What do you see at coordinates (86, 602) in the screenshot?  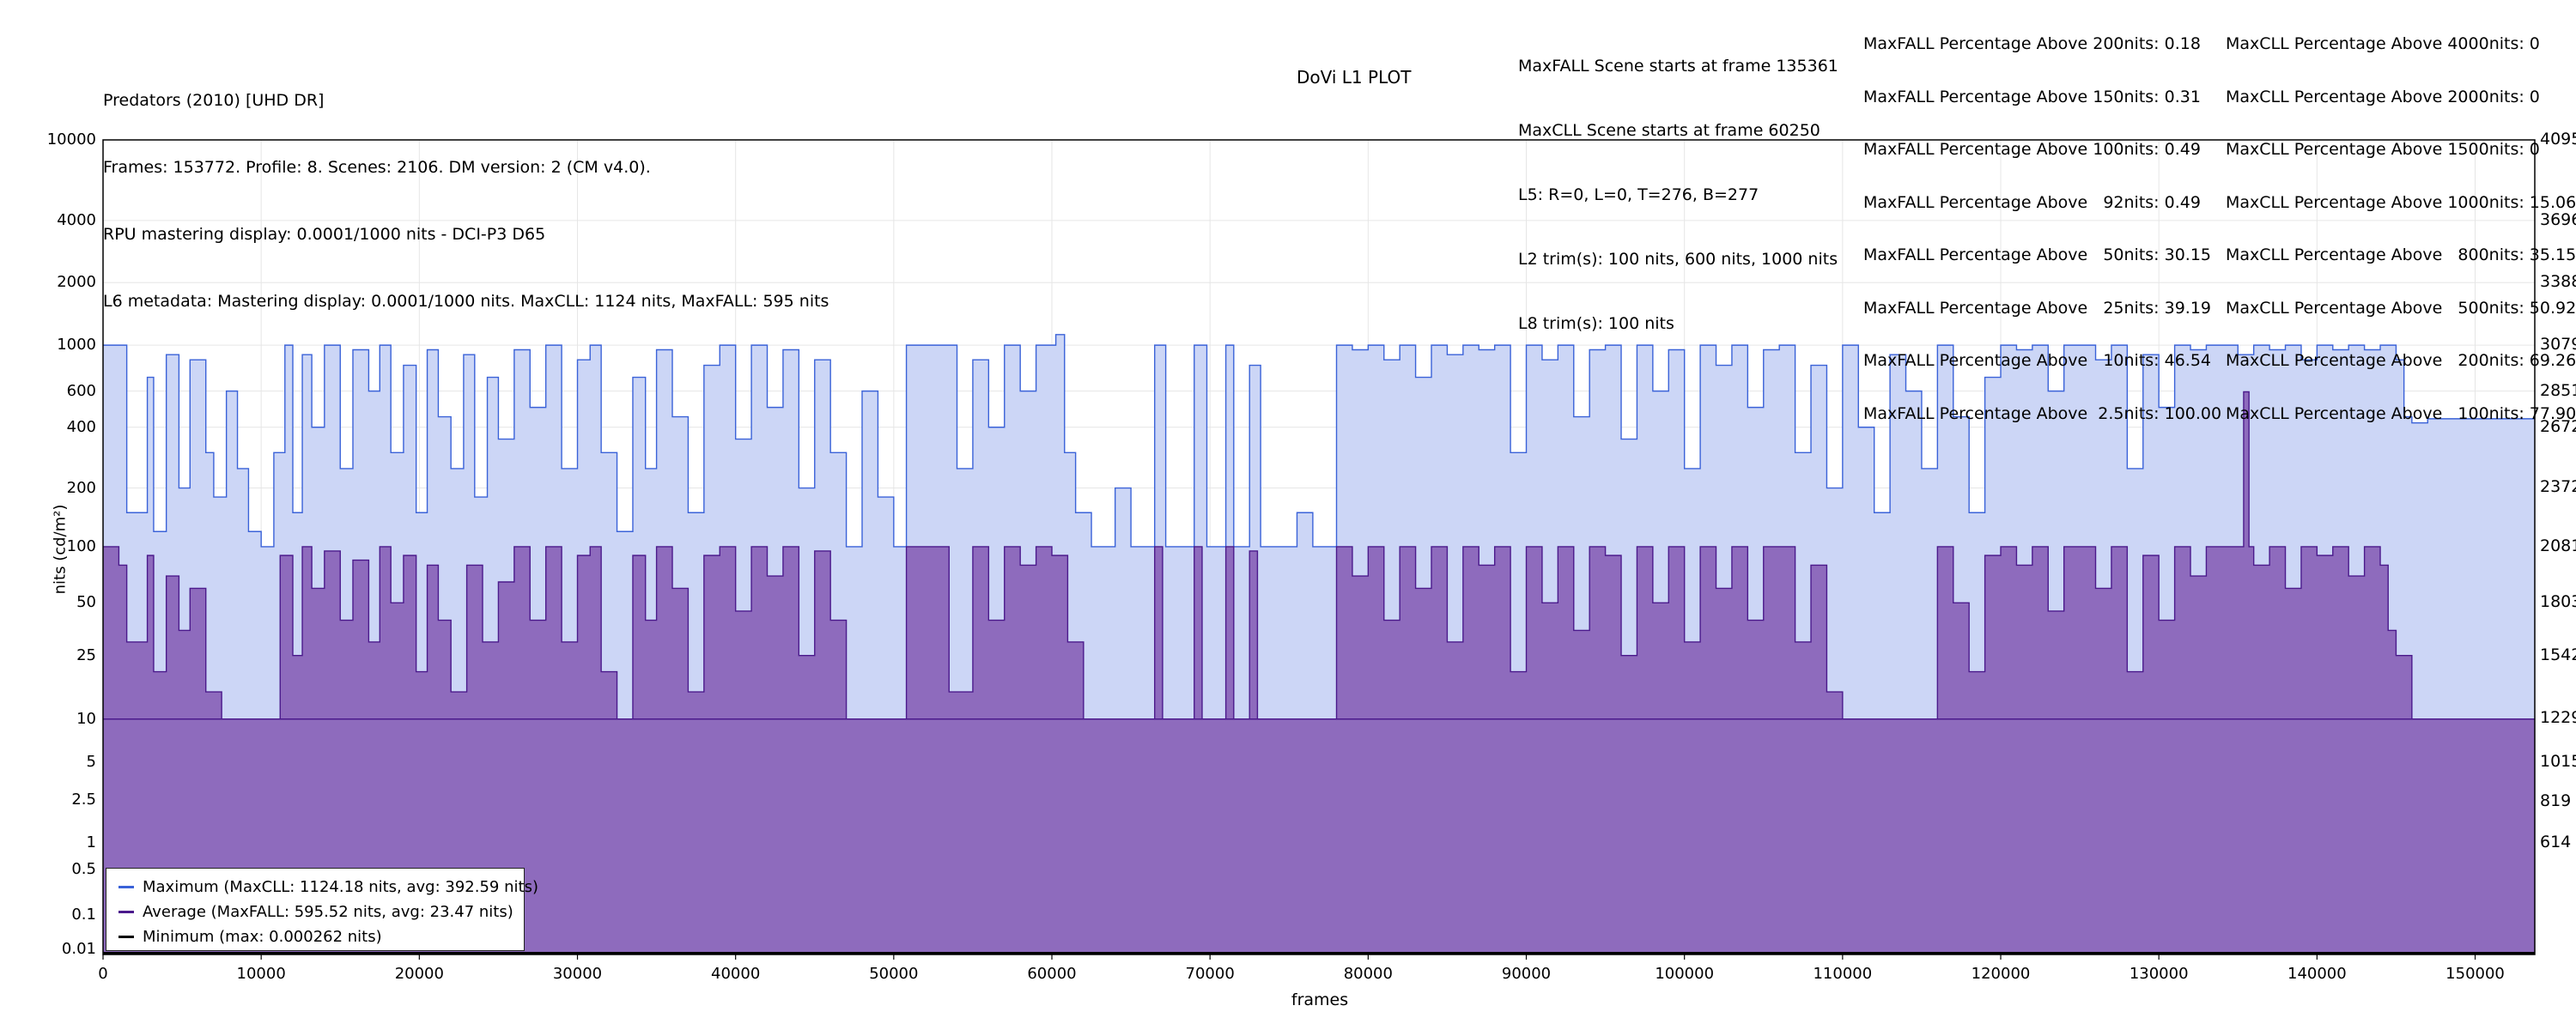 I see `y-tick-label: 50` at bounding box center [86, 602].